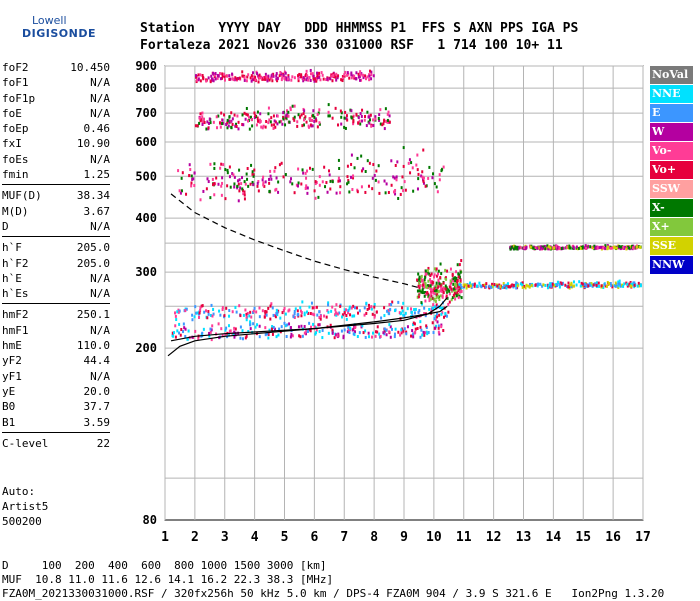 The image size is (700, 601). What do you see at coordinates (671, 227) in the screenshot?
I see `legend-item: X+` at bounding box center [671, 227].